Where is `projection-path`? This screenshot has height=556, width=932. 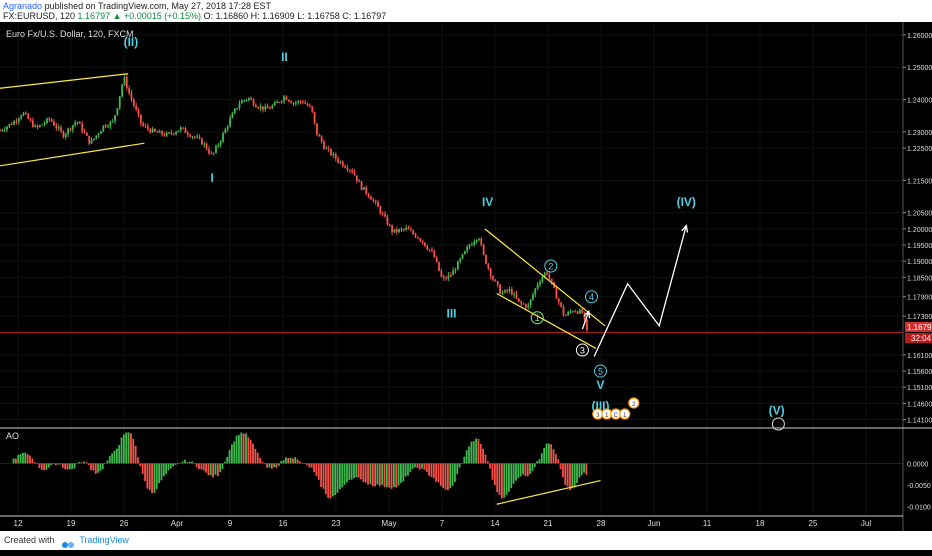 projection-path is located at coordinates (640, 291).